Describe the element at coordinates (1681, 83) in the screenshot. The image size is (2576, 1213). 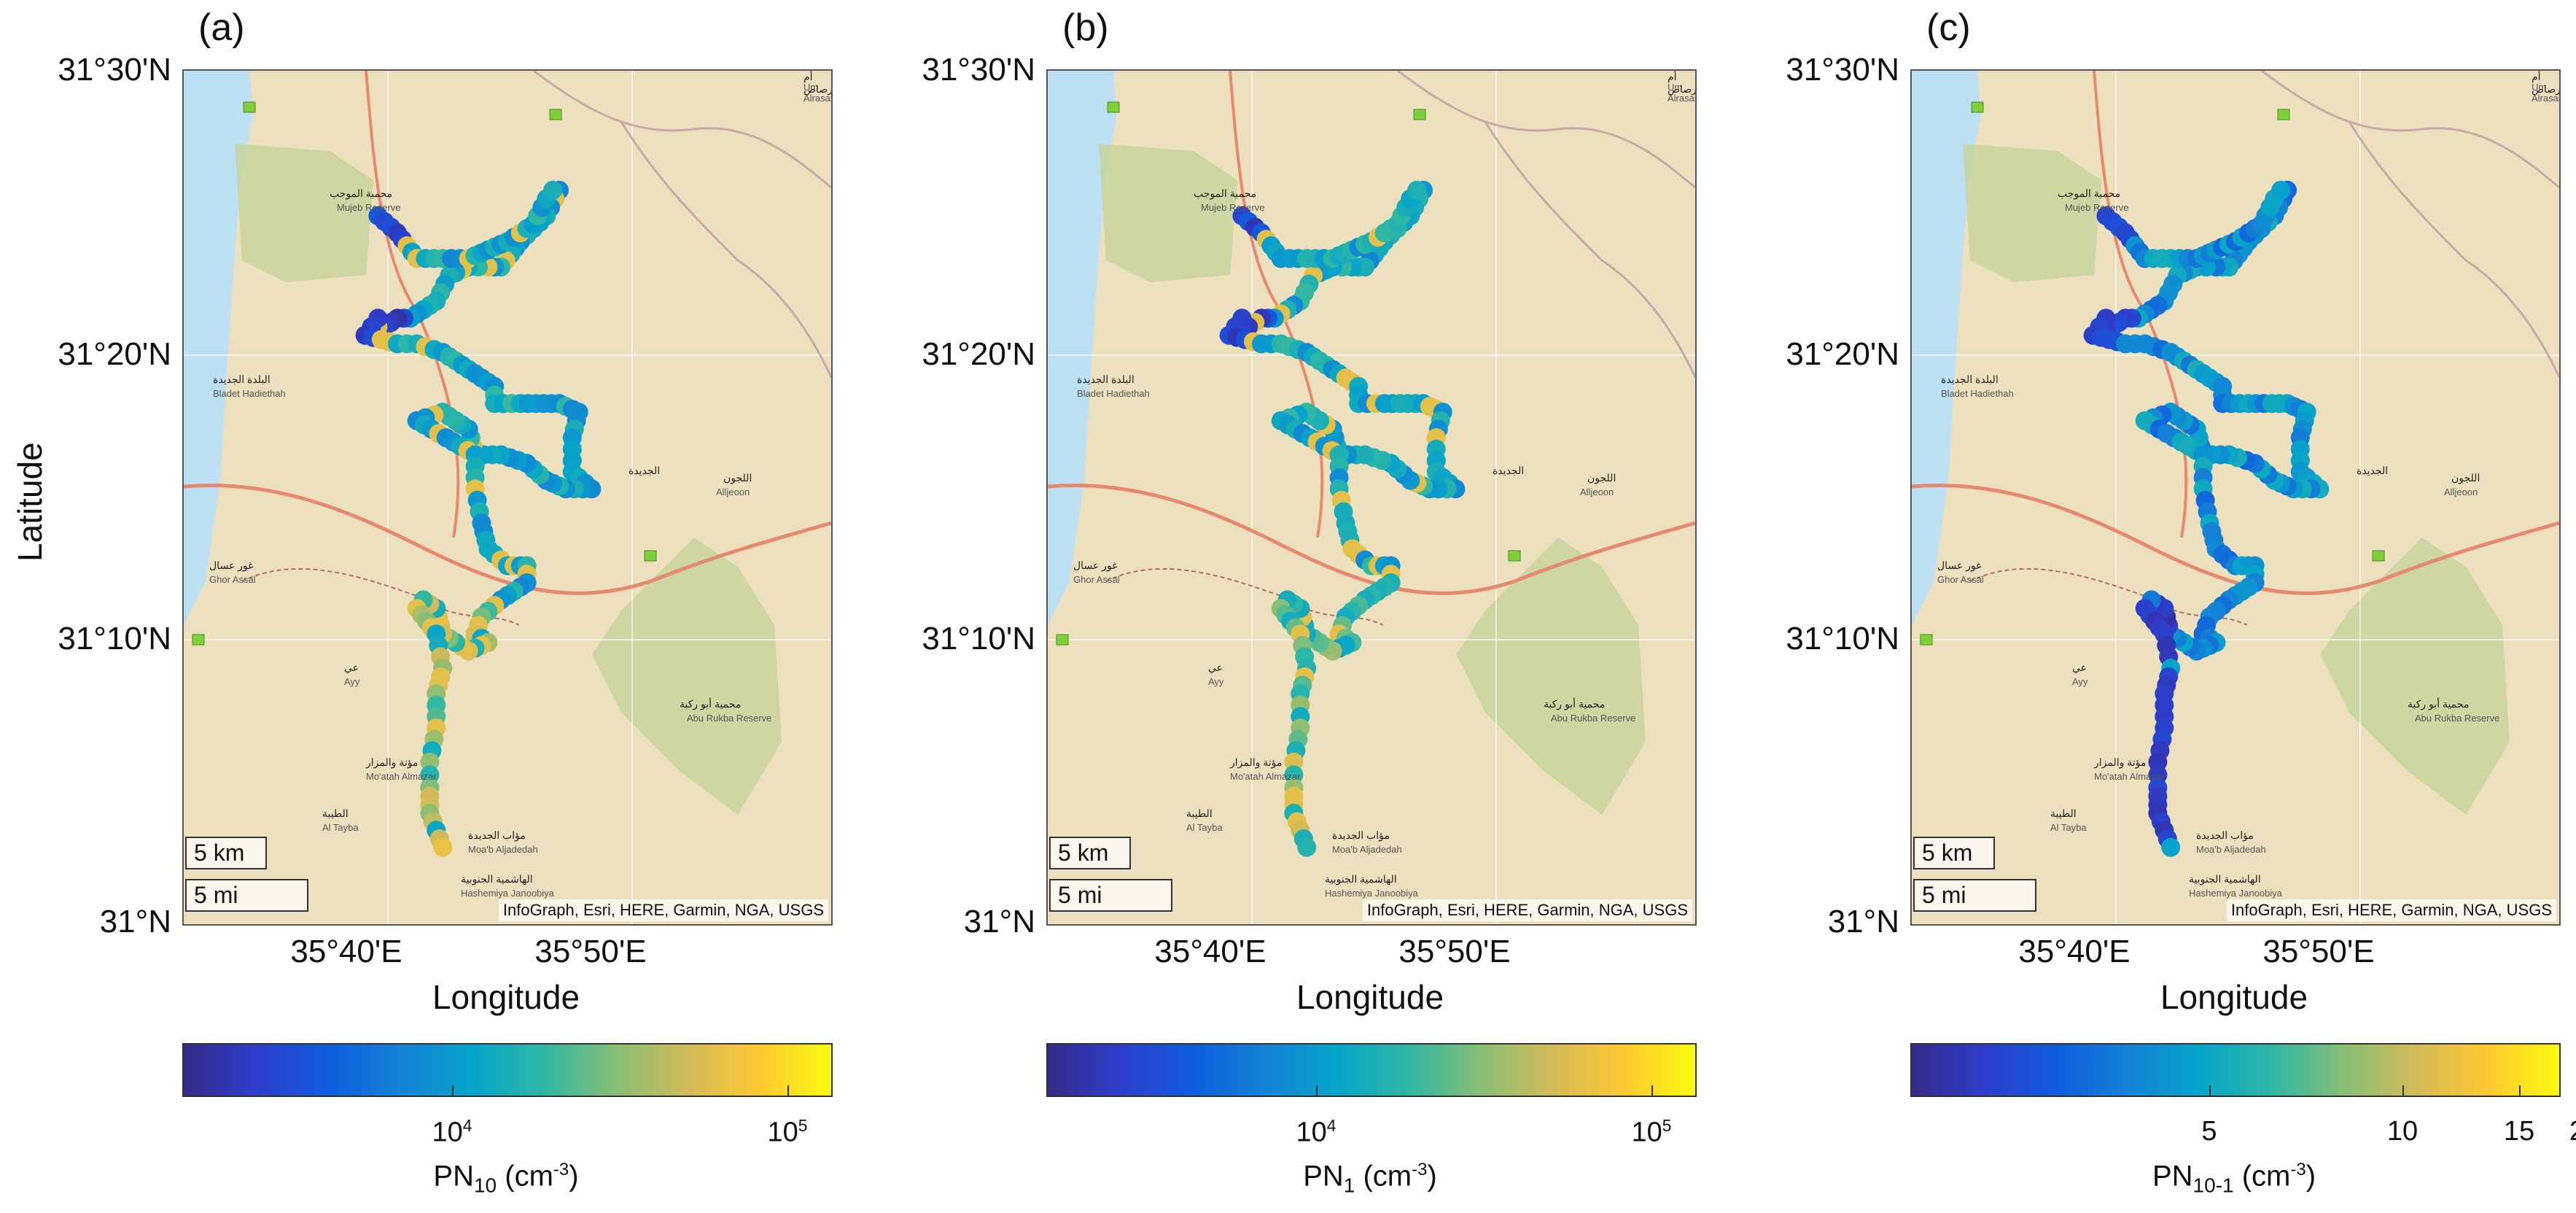
I see `place-label-arabic: أم الرصاص` at that location.